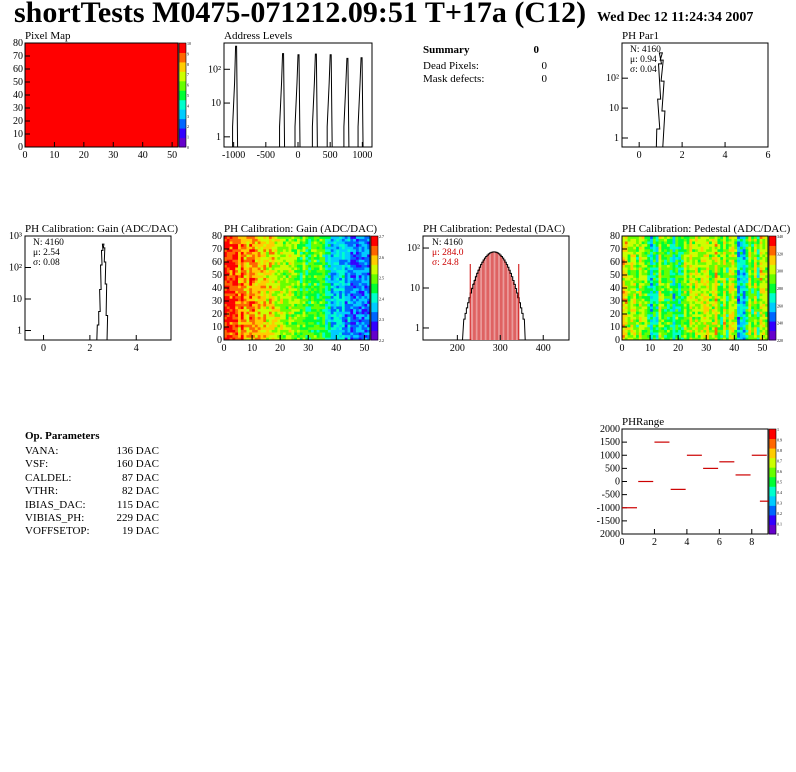  I want to click on y-tick-label: 40, so click(615, 288).